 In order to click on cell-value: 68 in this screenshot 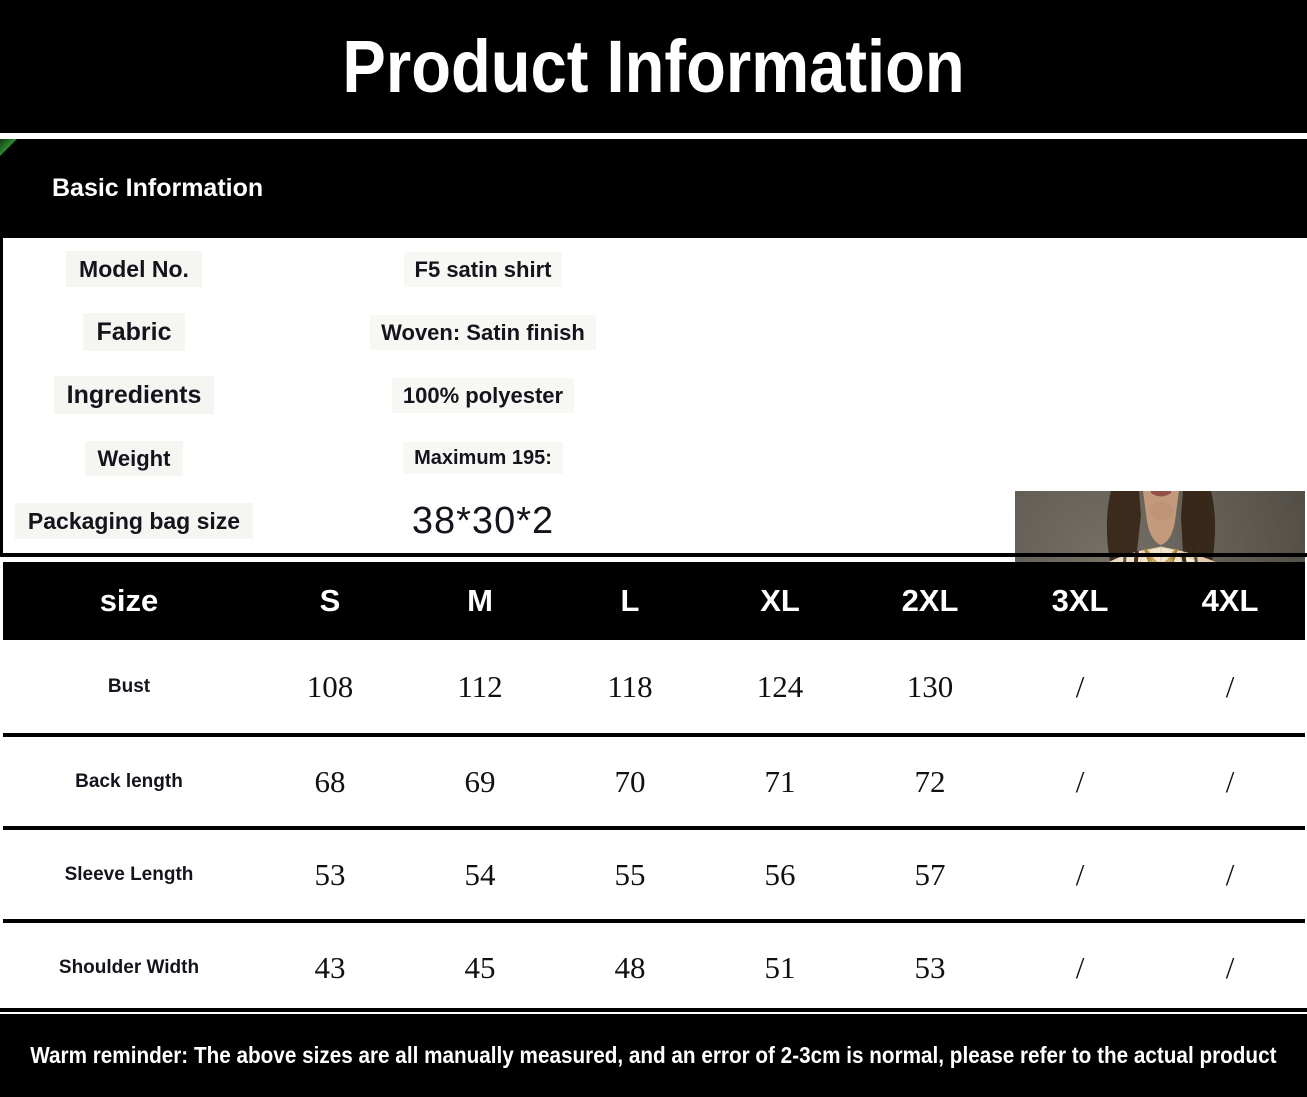, I will do `click(330, 781)`.